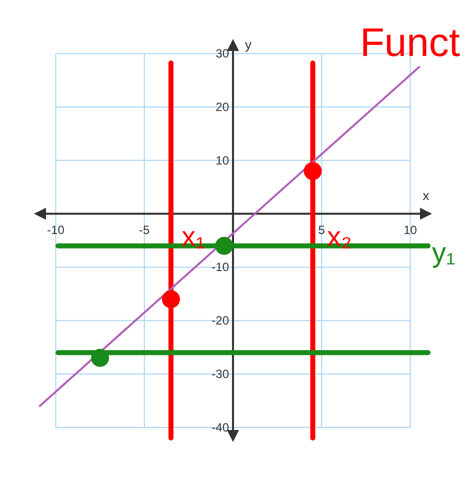 The image size is (476, 477). What do you see at coordinates (221, 267) in the screenshot?
I see `y-tick-label: -10` at bounding box center [221, 267].